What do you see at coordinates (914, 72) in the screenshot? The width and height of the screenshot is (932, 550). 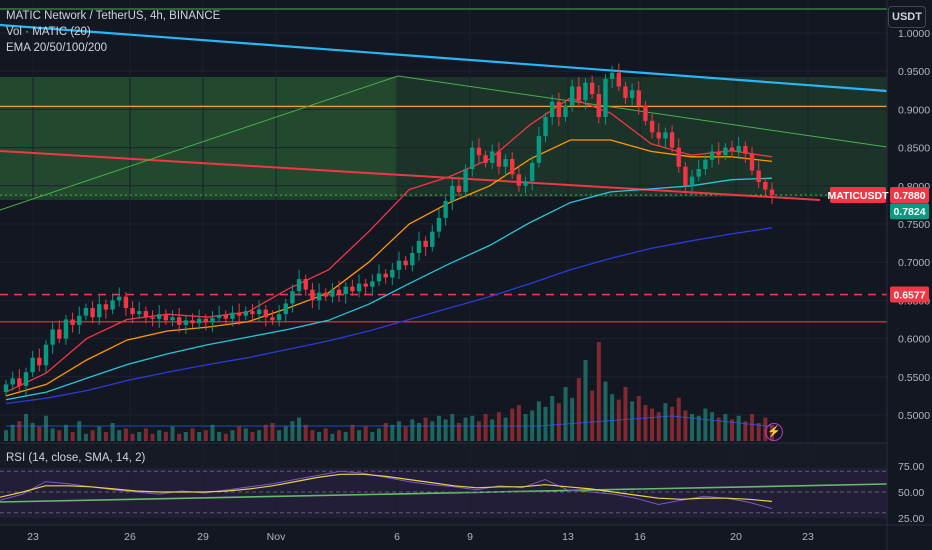 I see `price-tick-label: 0.9500` at bounding box center [914, 72].